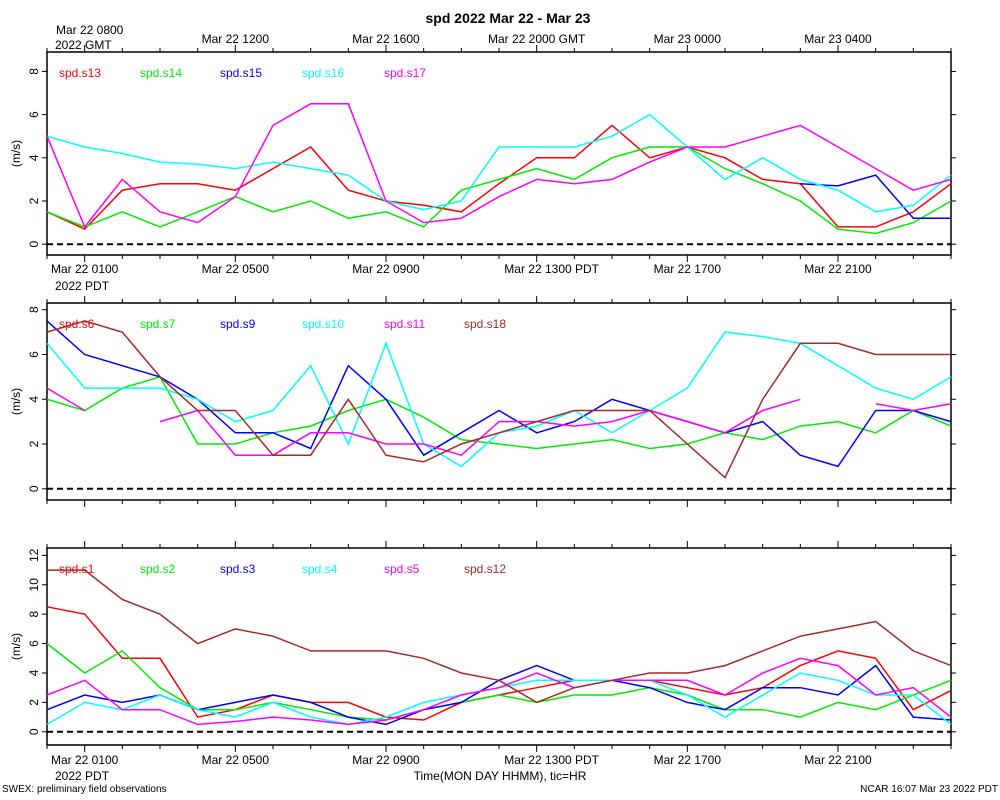 The image size is (1000, 800). I want to click on y-tick-label: 12, so click(34, 555).